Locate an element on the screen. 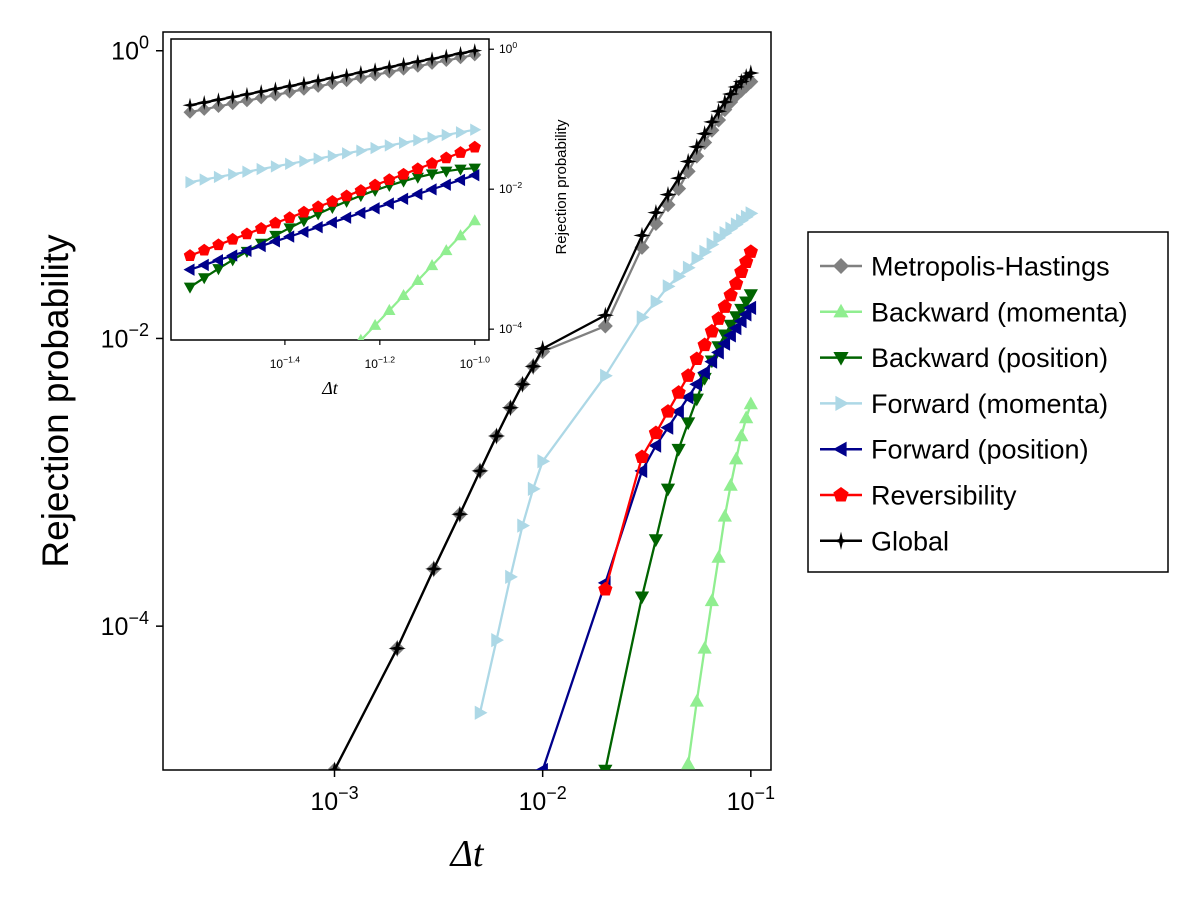 The width and height of the screenshot is (1200, 900). main-x-tick-label-1: 10⁻² is located at coordinates (542, 799).